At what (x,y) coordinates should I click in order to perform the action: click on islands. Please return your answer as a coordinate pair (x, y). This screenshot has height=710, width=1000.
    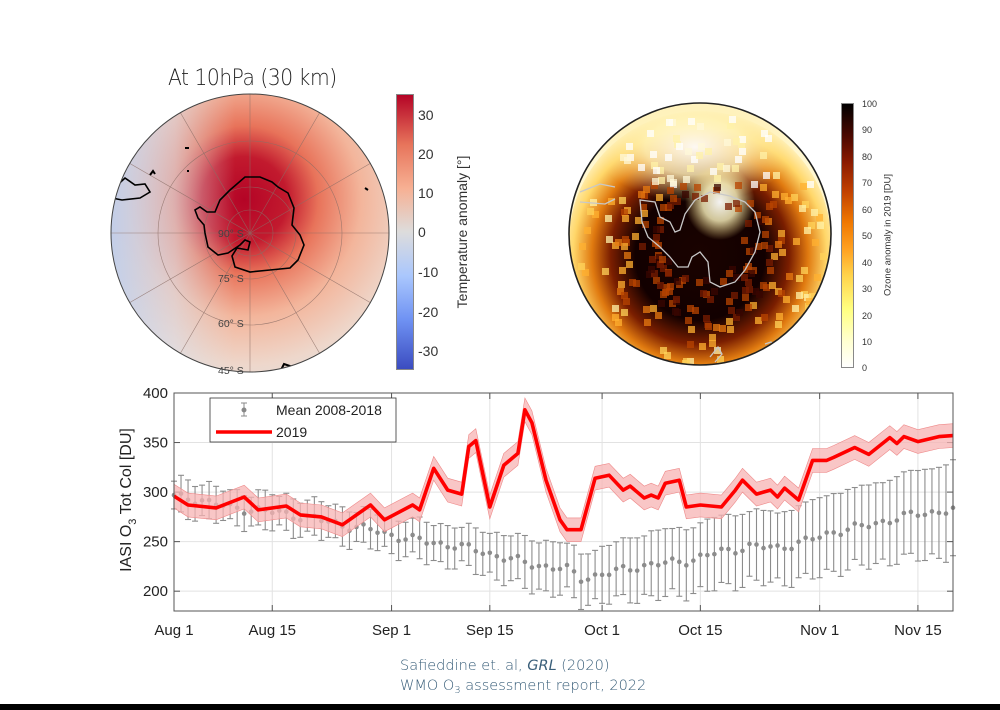
    Looking at the image, I should click on (259, 259).